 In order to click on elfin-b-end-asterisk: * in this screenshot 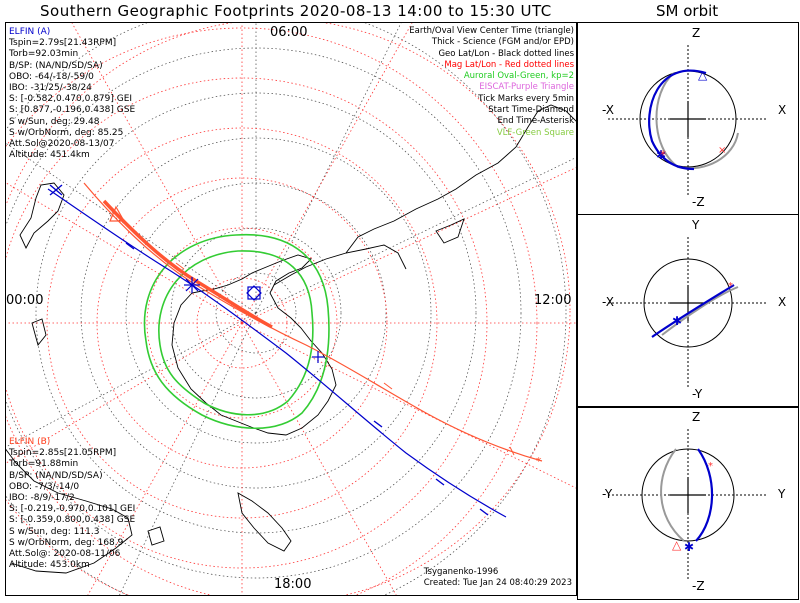, I will do `click(539, 461)`.